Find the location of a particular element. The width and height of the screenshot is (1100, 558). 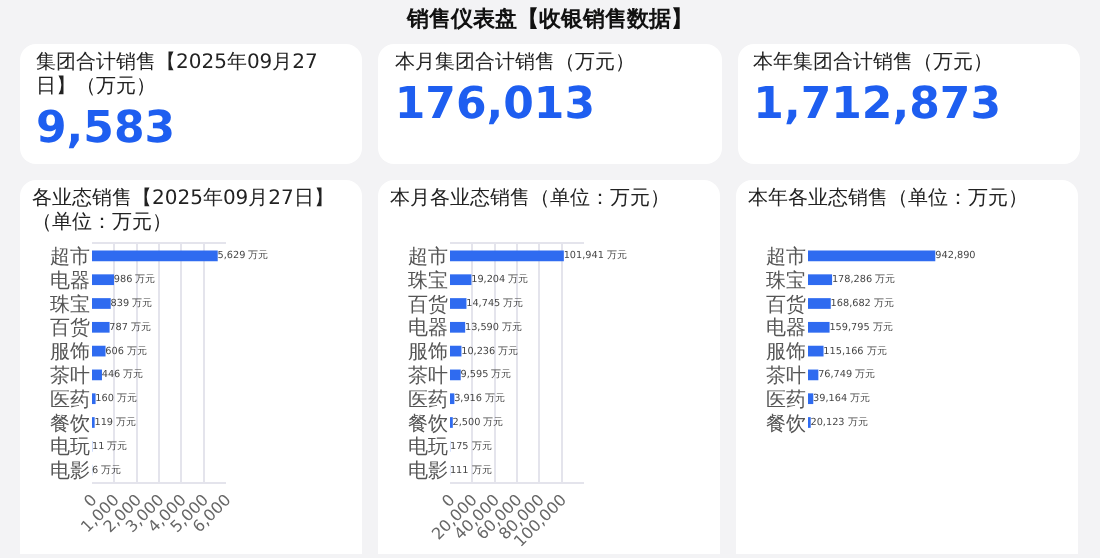

text: 9,583 is located at coordinates (107, 130).